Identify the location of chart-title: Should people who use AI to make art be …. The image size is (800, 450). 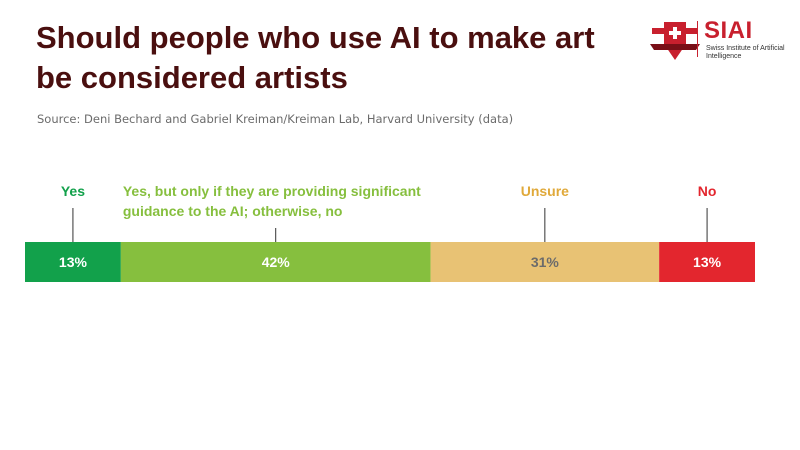
(315, 57).